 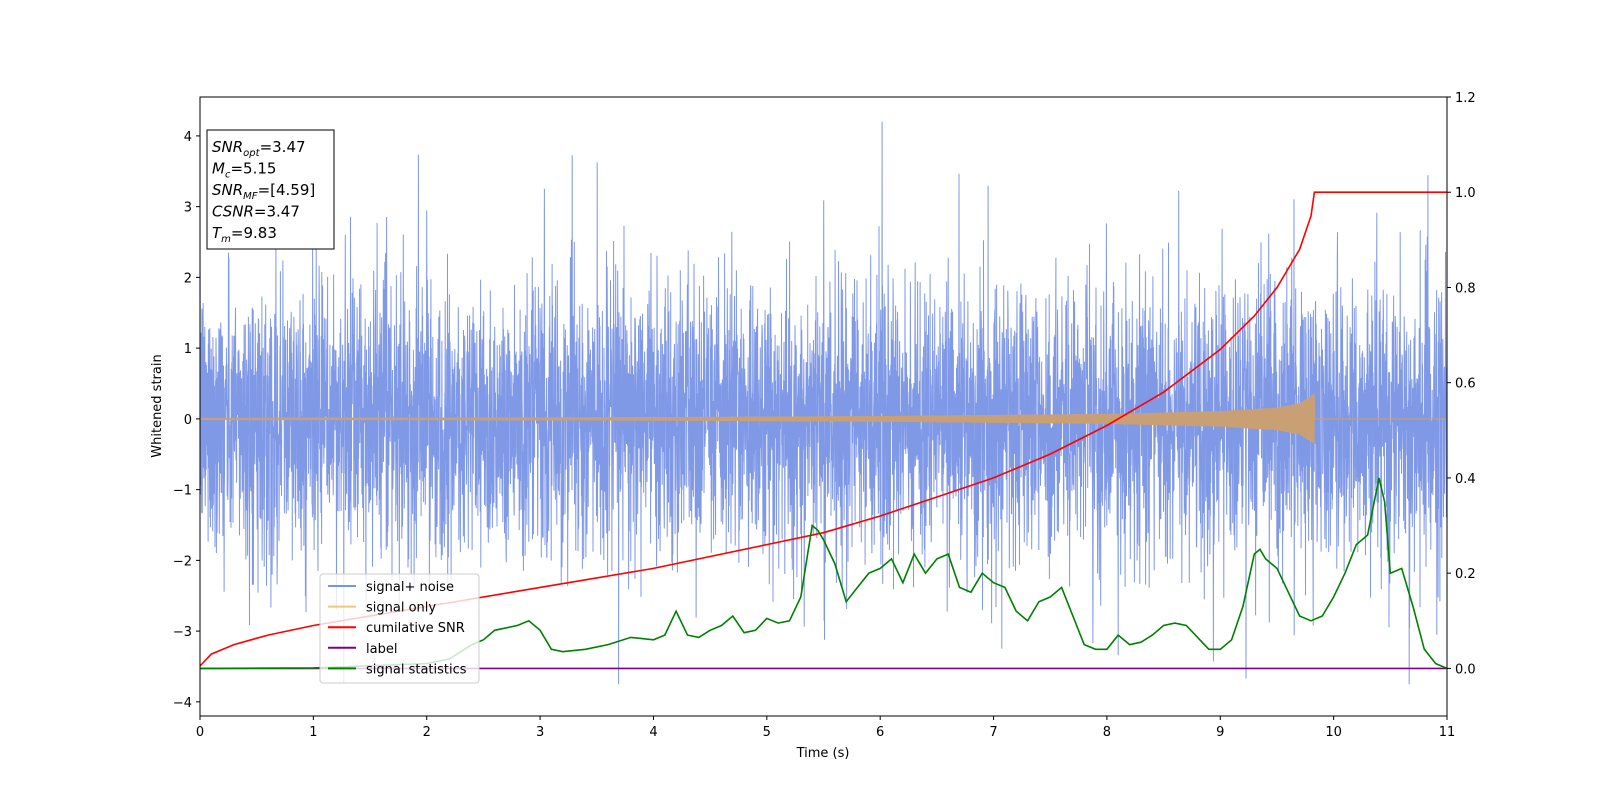 What do you see at coordinates (1465, 384) in the screenshot?
I see `y2-tick-label: 0.6` at bounding box center [1465, 384].